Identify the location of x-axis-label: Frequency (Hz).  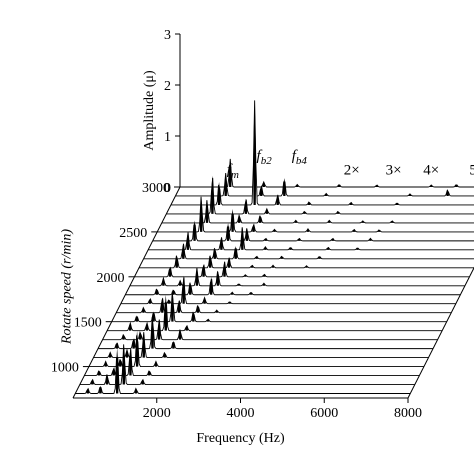
(240, 438).